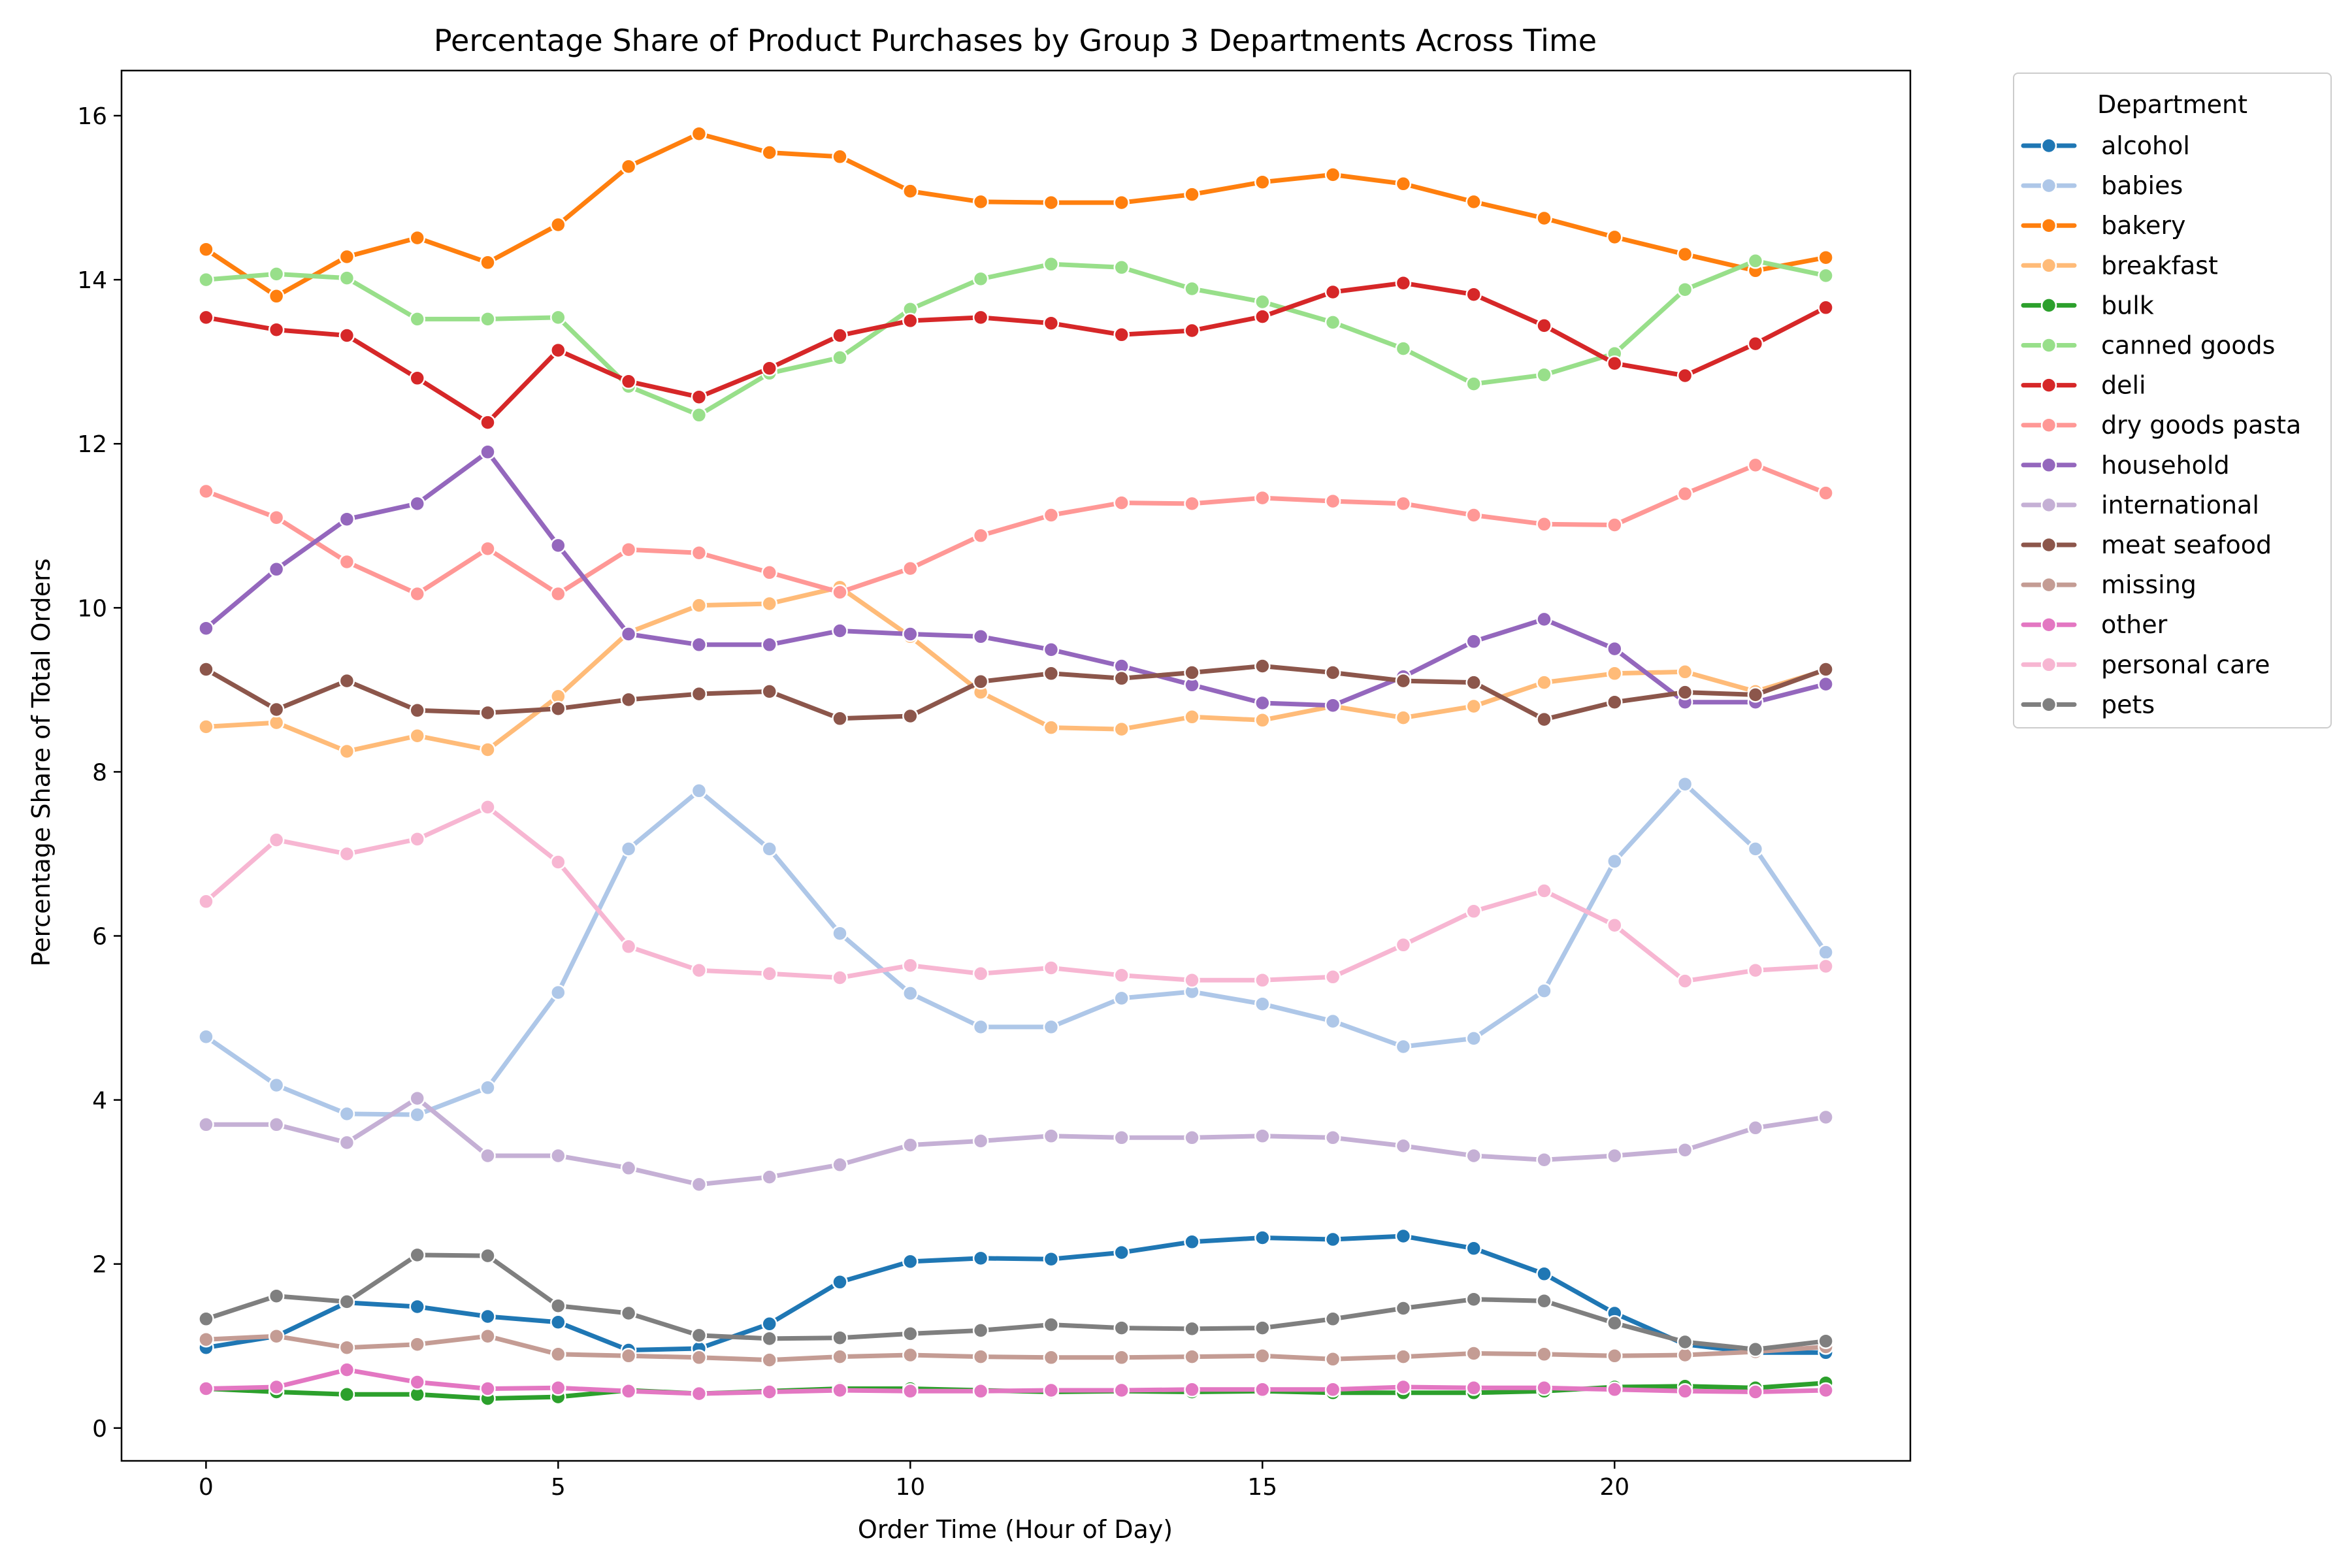  Describe the element at coordinates (2094, 624) in the screenshot. I see `legend-item: other` at that location.